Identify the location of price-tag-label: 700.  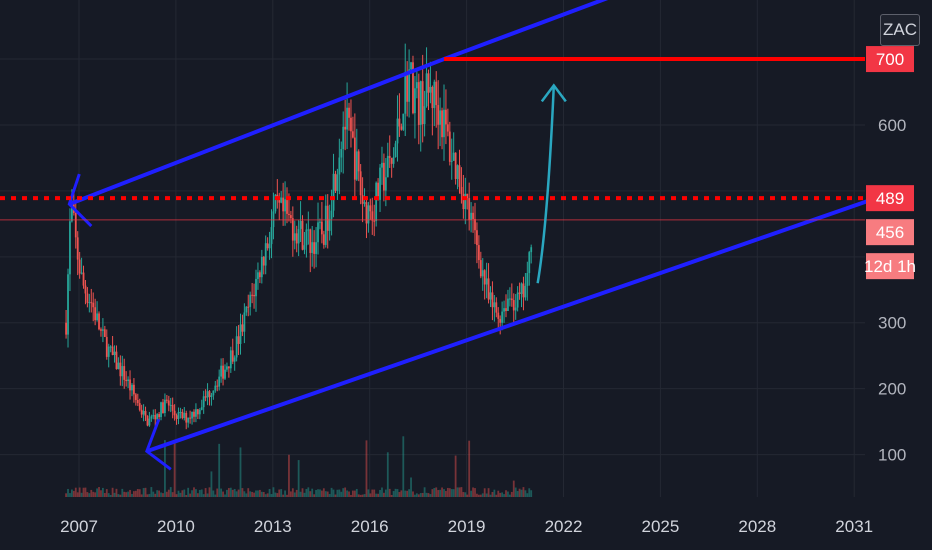
(890, 59).